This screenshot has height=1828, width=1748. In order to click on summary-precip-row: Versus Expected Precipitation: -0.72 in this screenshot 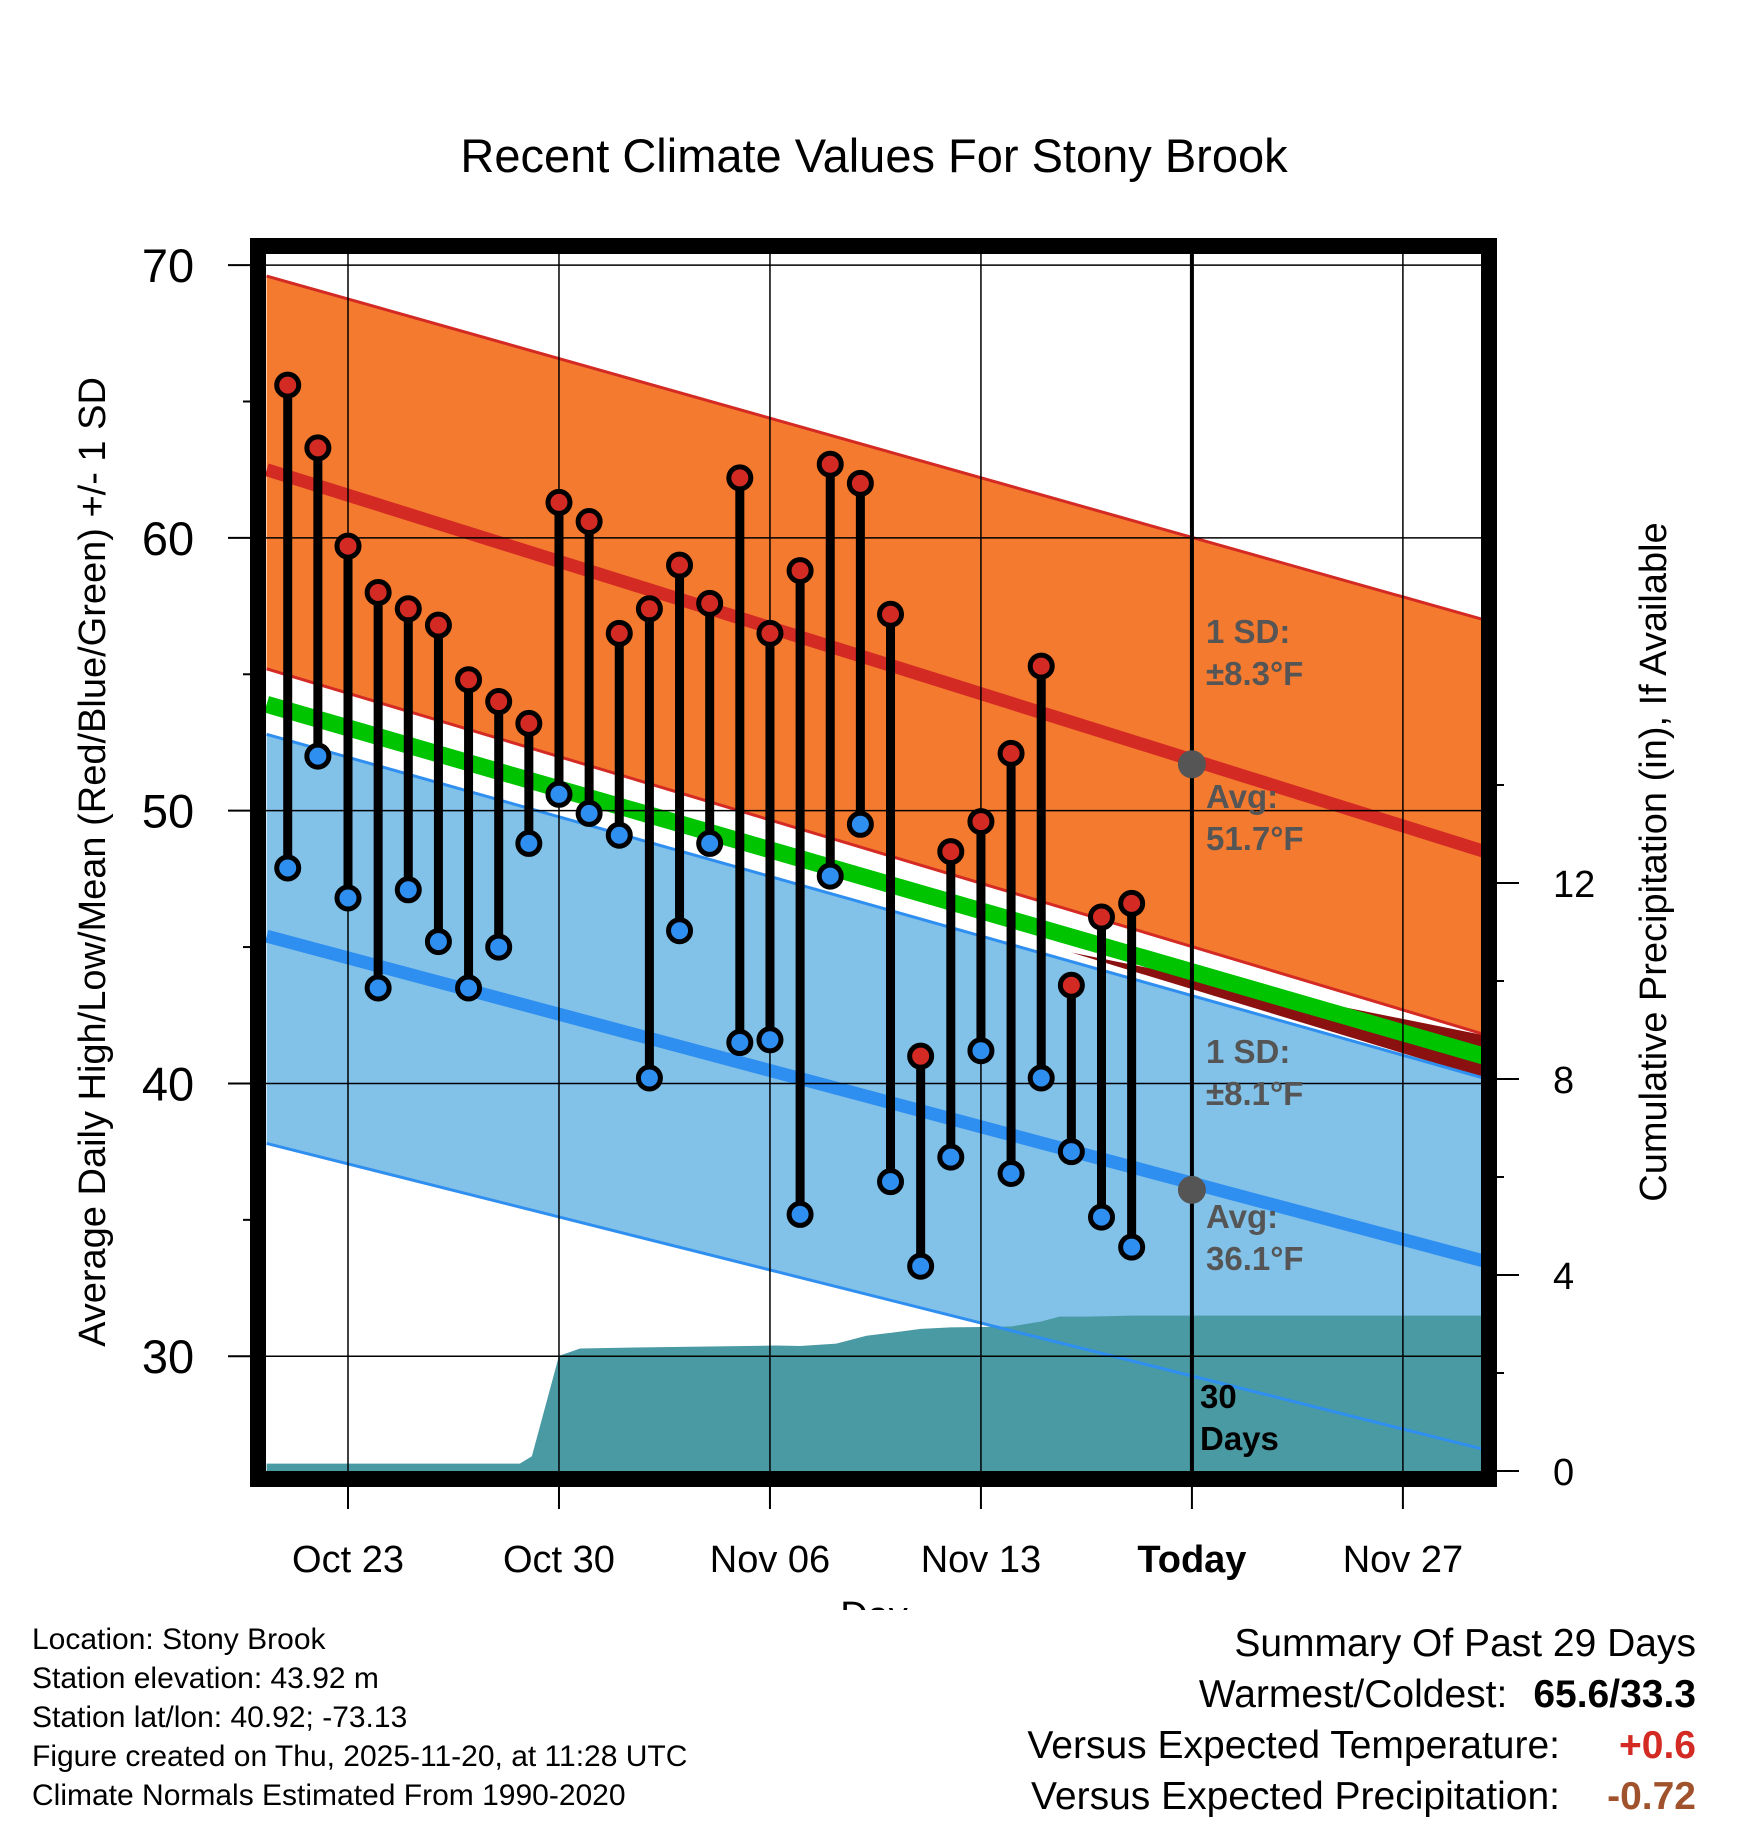, I will do `click(1361, 1796)`.